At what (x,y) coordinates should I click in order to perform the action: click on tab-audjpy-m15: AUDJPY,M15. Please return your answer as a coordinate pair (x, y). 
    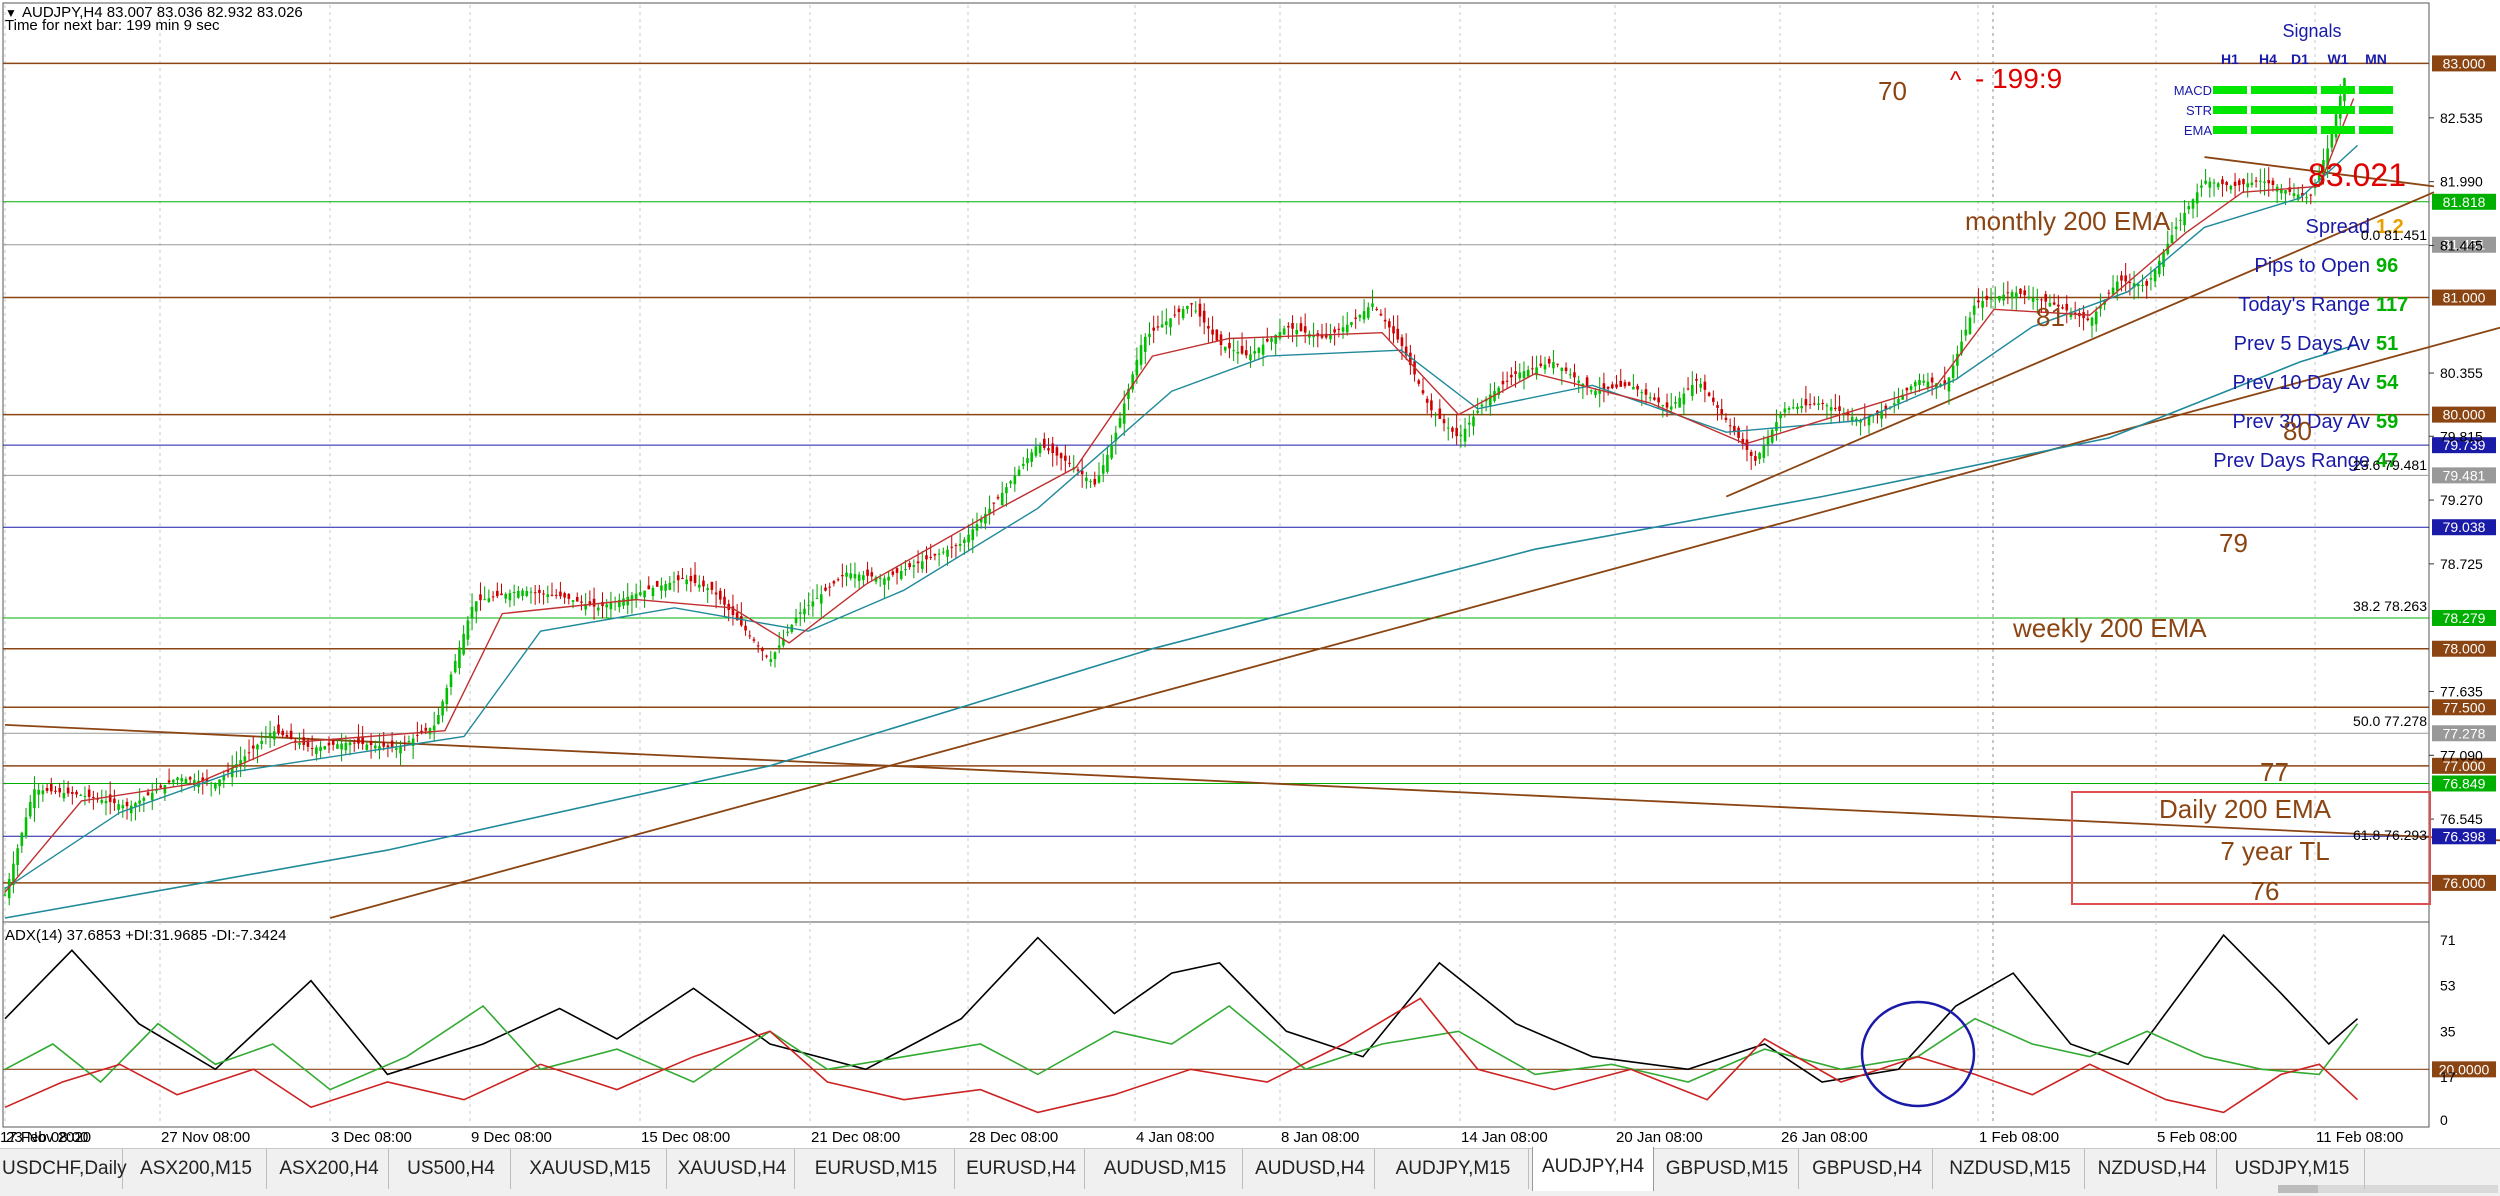
    Looking at the image, I should click on (1453, 1169).